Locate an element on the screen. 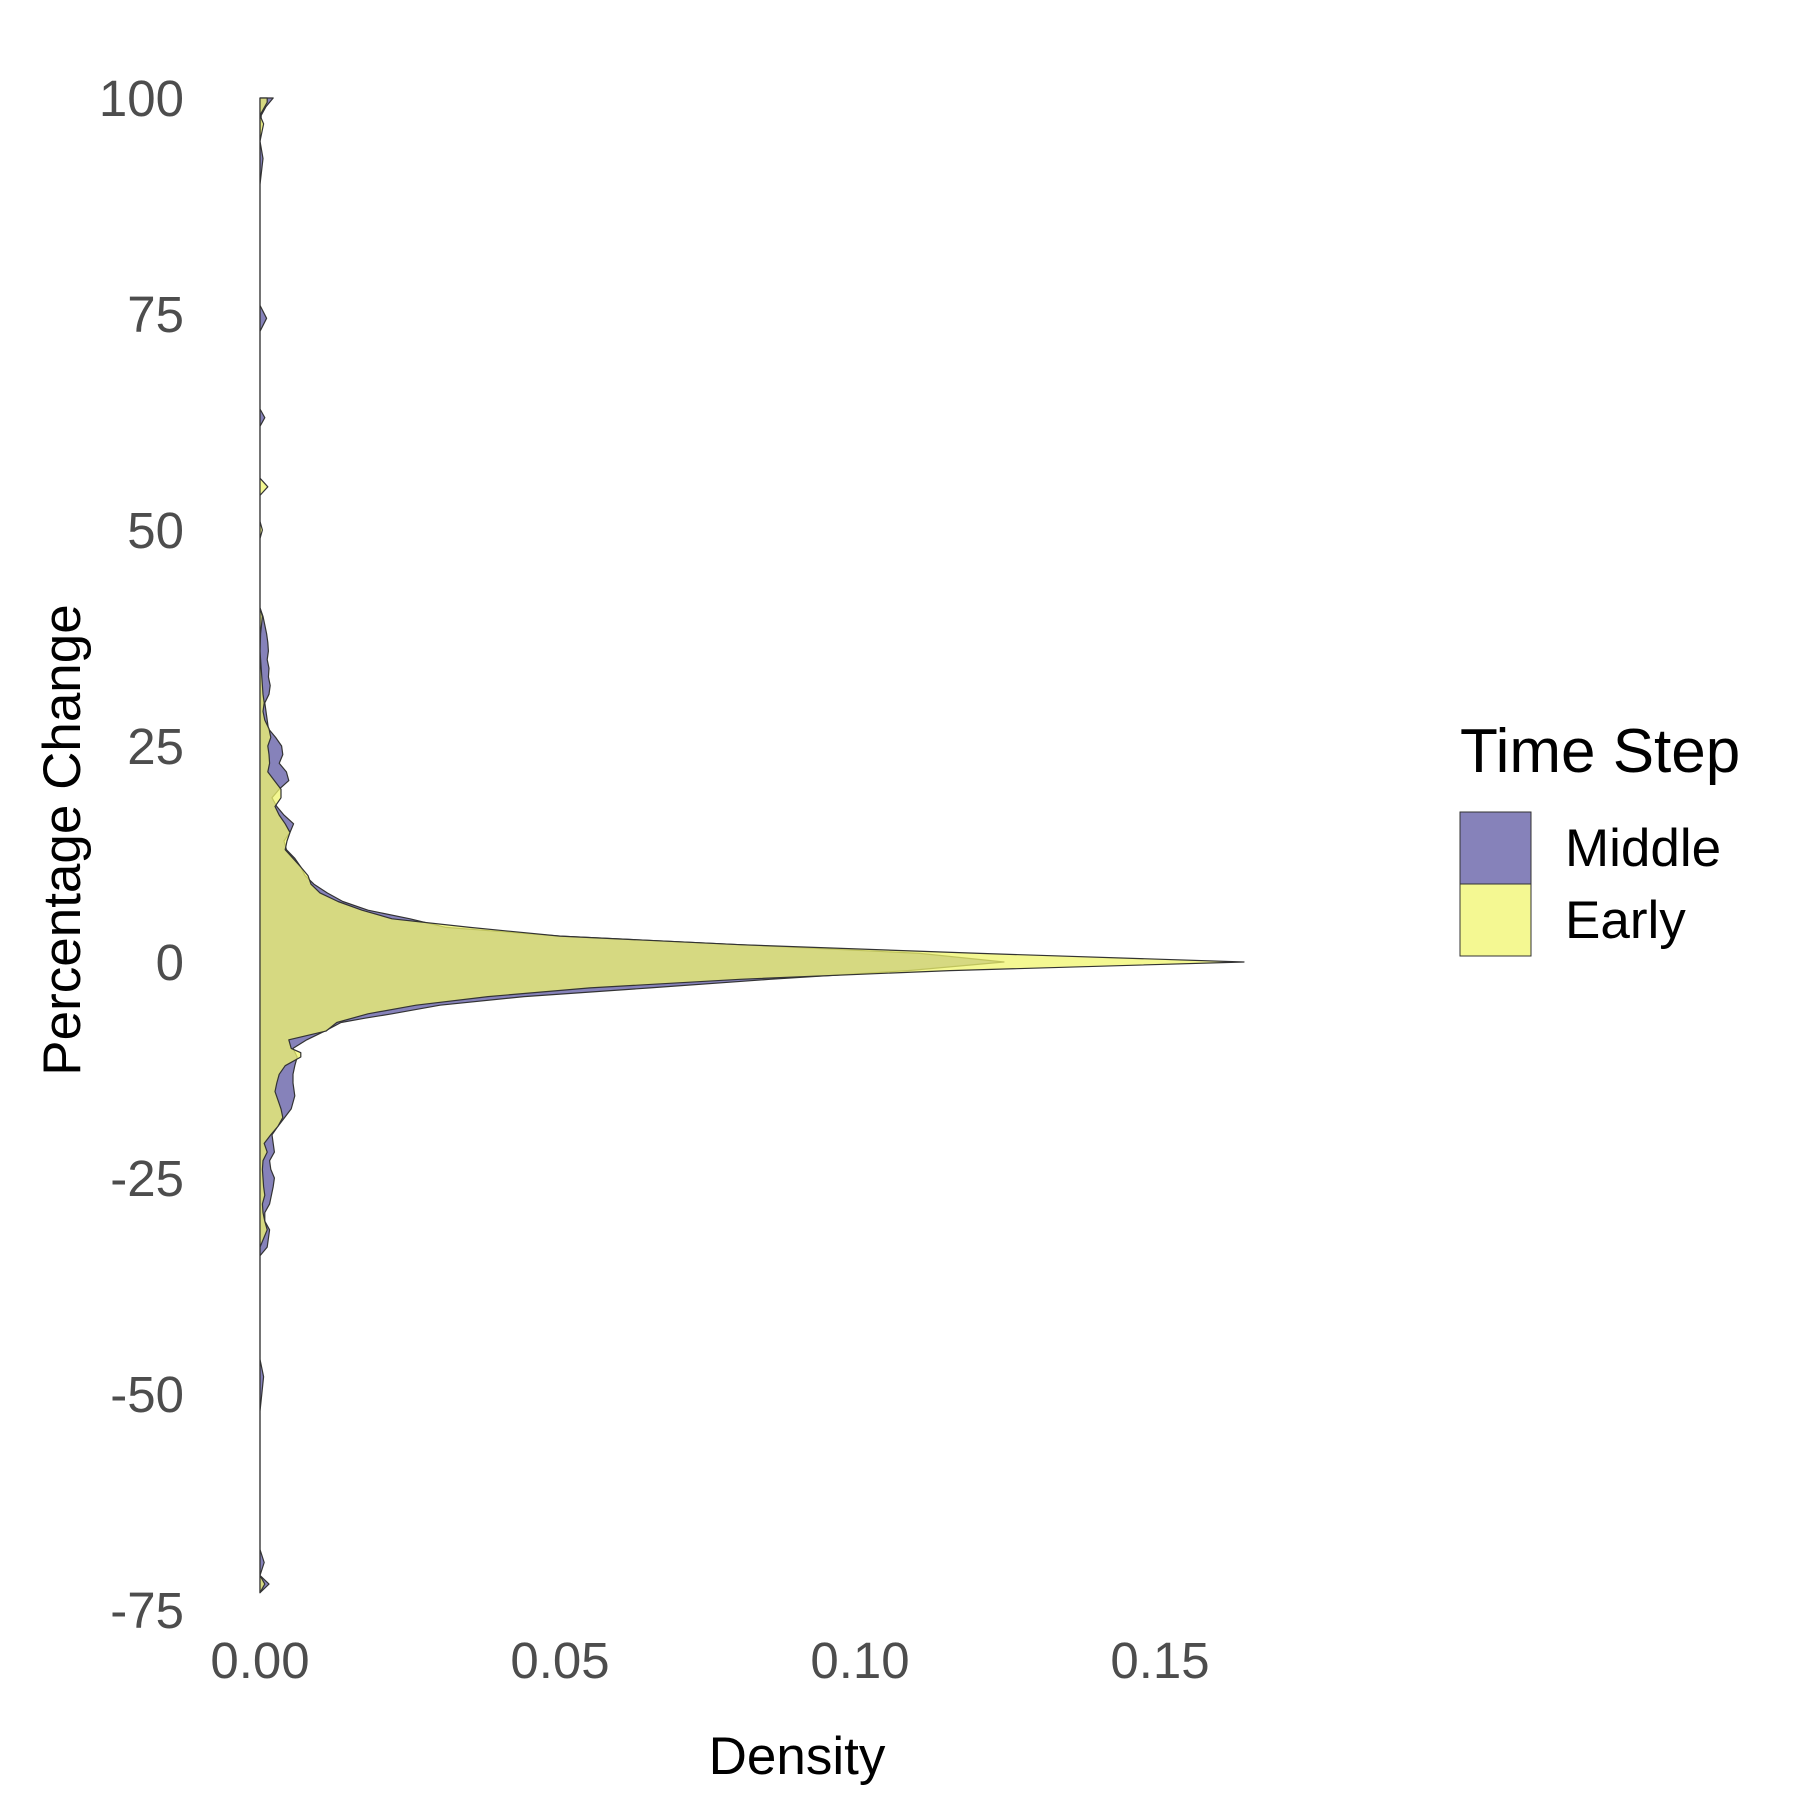 This screenshot has height=1800, width=1800. x-tick-label: 0.10 is located at coordinates (859, 1660).